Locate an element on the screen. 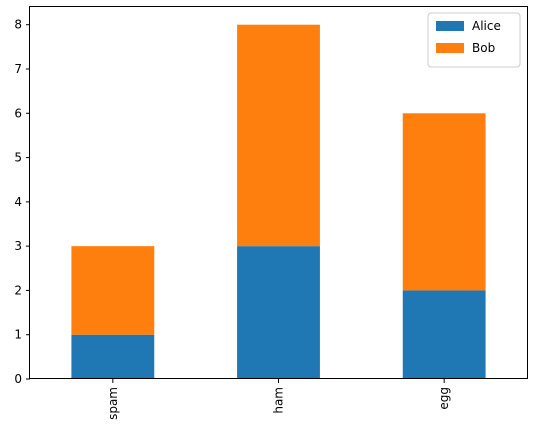 The height and width of the screenshot is (437, 534). x-axis: spam ham egg is located at coordinates (278, 399).